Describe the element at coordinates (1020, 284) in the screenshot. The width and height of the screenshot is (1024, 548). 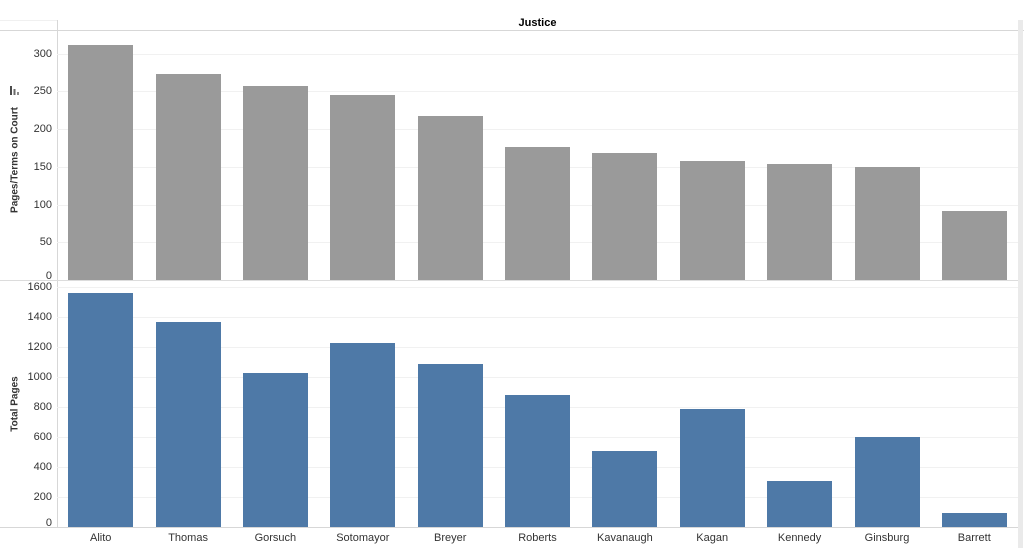
I see `right-scrollbar-track` at that location.